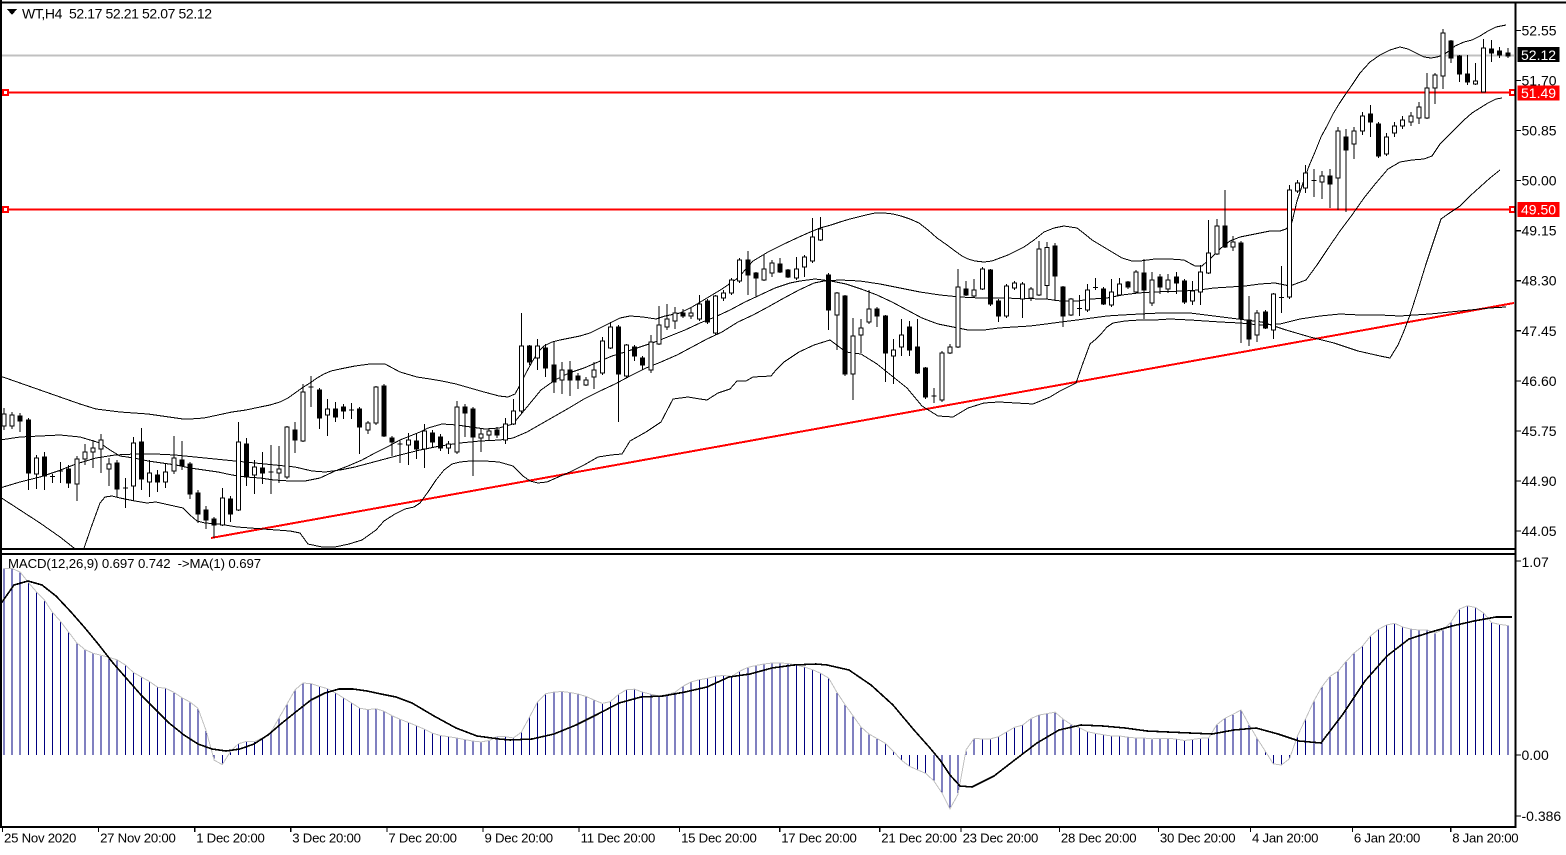 Image resolution: width=1566 pixels, height=855 pixels. Describe the element at coordinates (1098, 838) in the screenshot. I see `svg-text: 28 Dec 20:00` at that location.